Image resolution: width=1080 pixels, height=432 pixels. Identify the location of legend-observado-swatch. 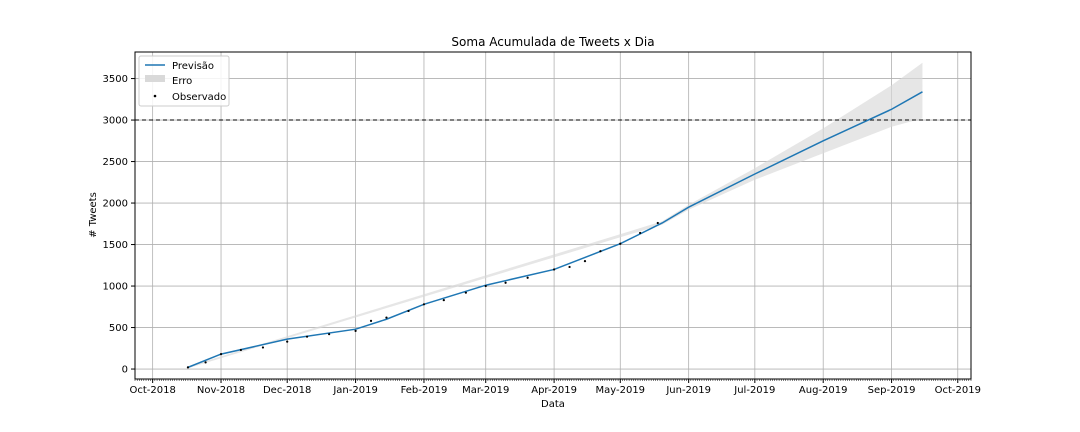
(155, 96).